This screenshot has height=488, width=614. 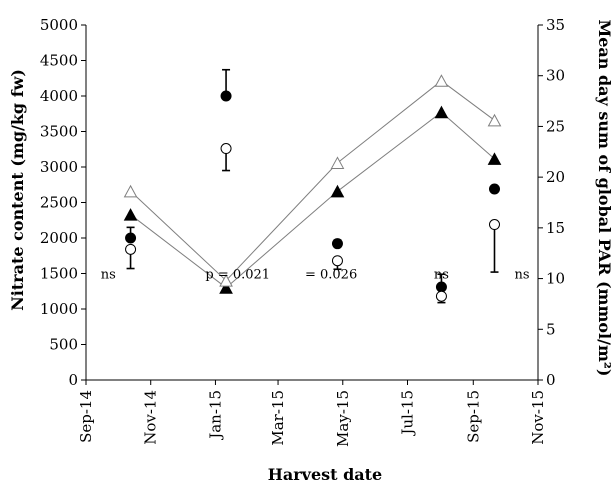 What do you see at coordinates (59, 309) in the screenshot?
I see `y-left-tick-label: 1000` at bounding box center [59, 309].